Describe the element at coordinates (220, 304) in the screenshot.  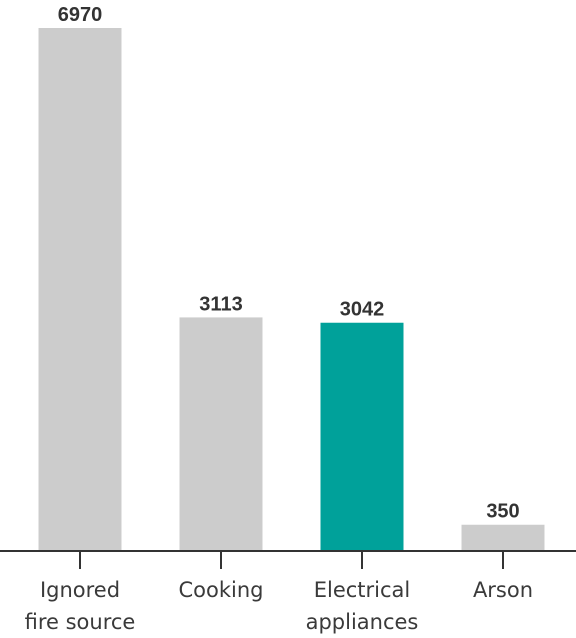
I see `value-label-1: 3113` at that location.